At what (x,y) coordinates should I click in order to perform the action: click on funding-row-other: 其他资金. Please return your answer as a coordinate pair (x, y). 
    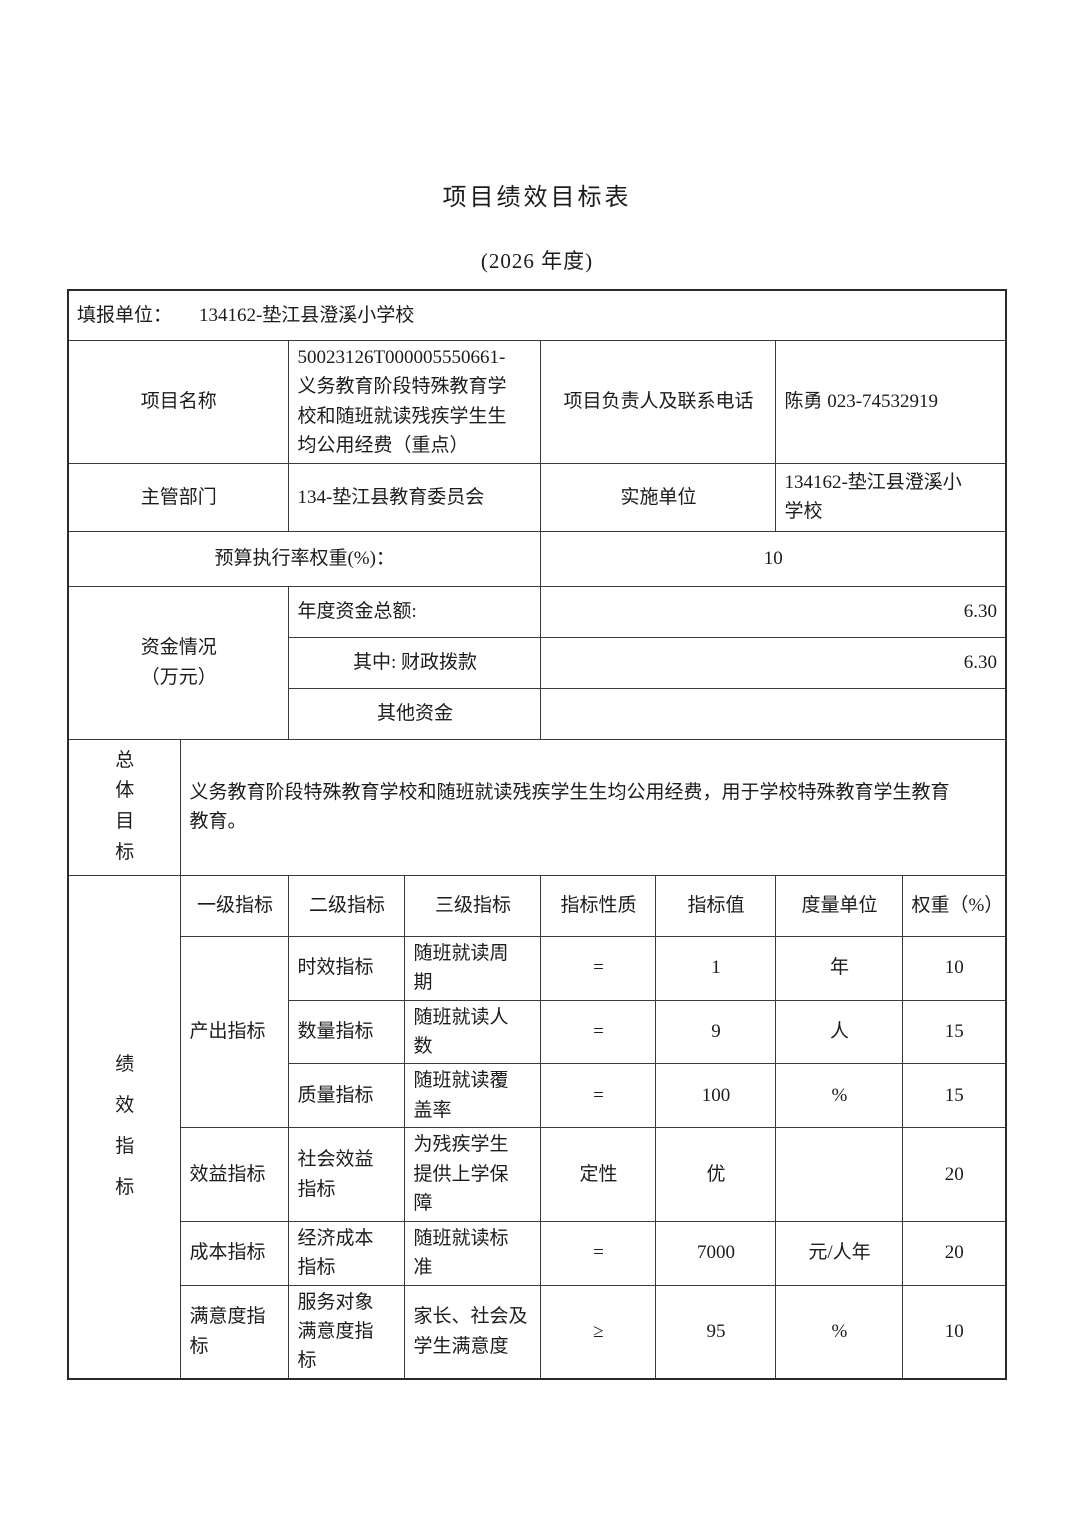
    Looking at the image, I should click on (537, 713).